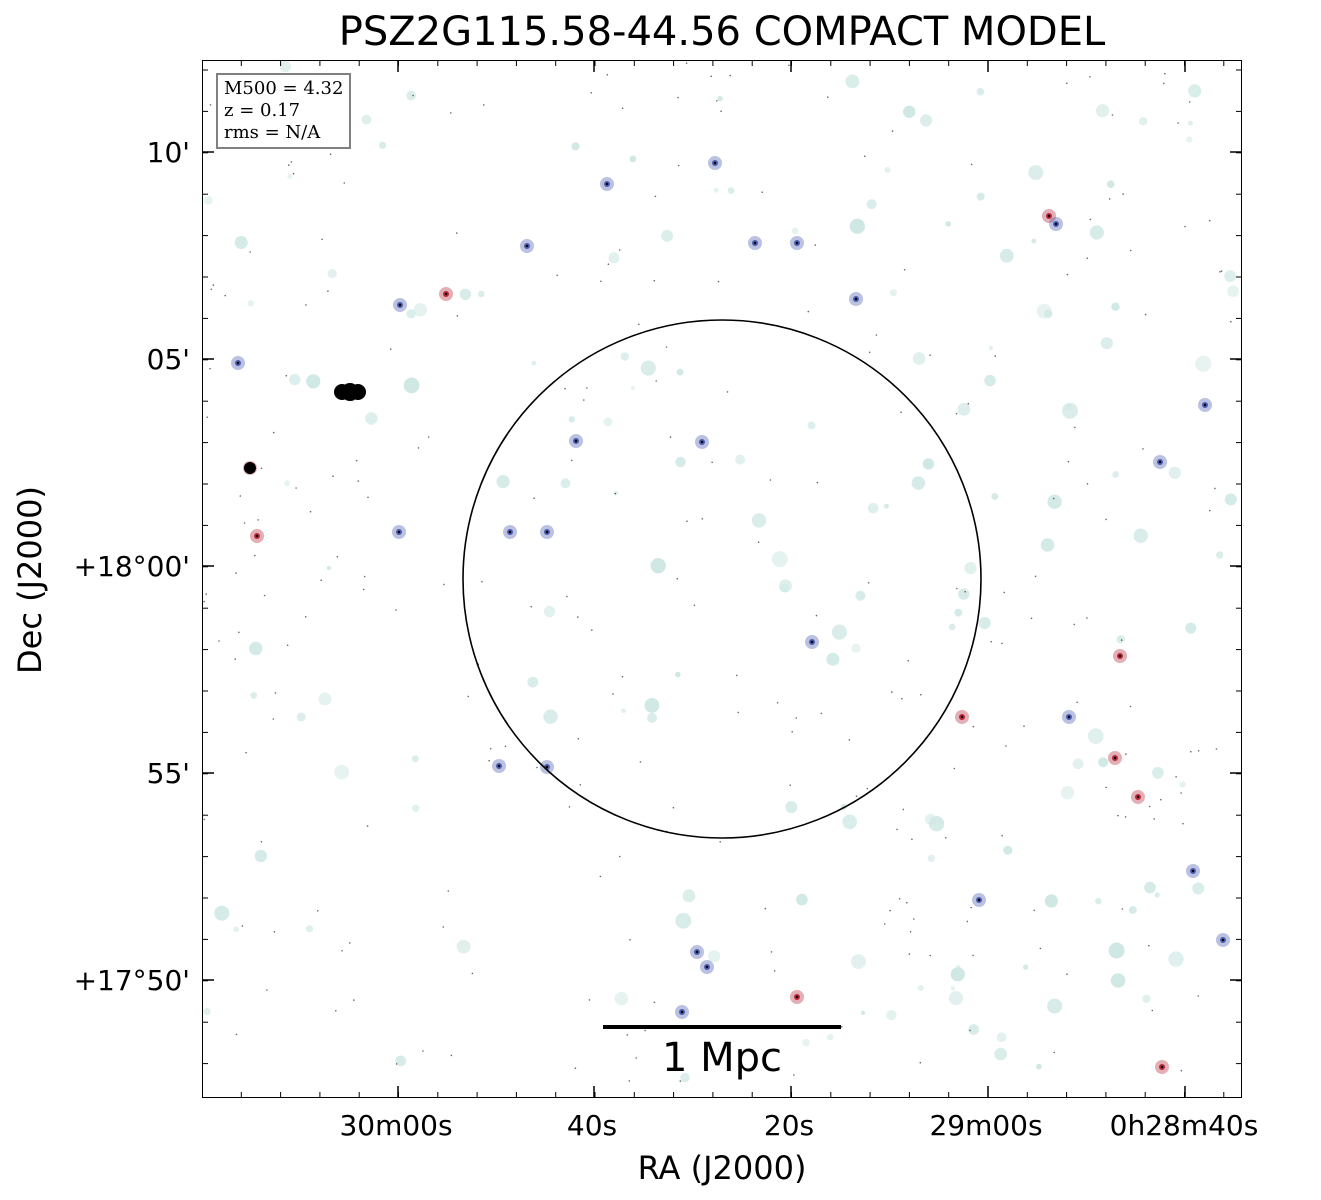 This screenshot has width=1321, height=1200. Describe the element at coordinates (722, 1168) in the screenshot. I see `x-axis-label: RA (J2000)` at that location.